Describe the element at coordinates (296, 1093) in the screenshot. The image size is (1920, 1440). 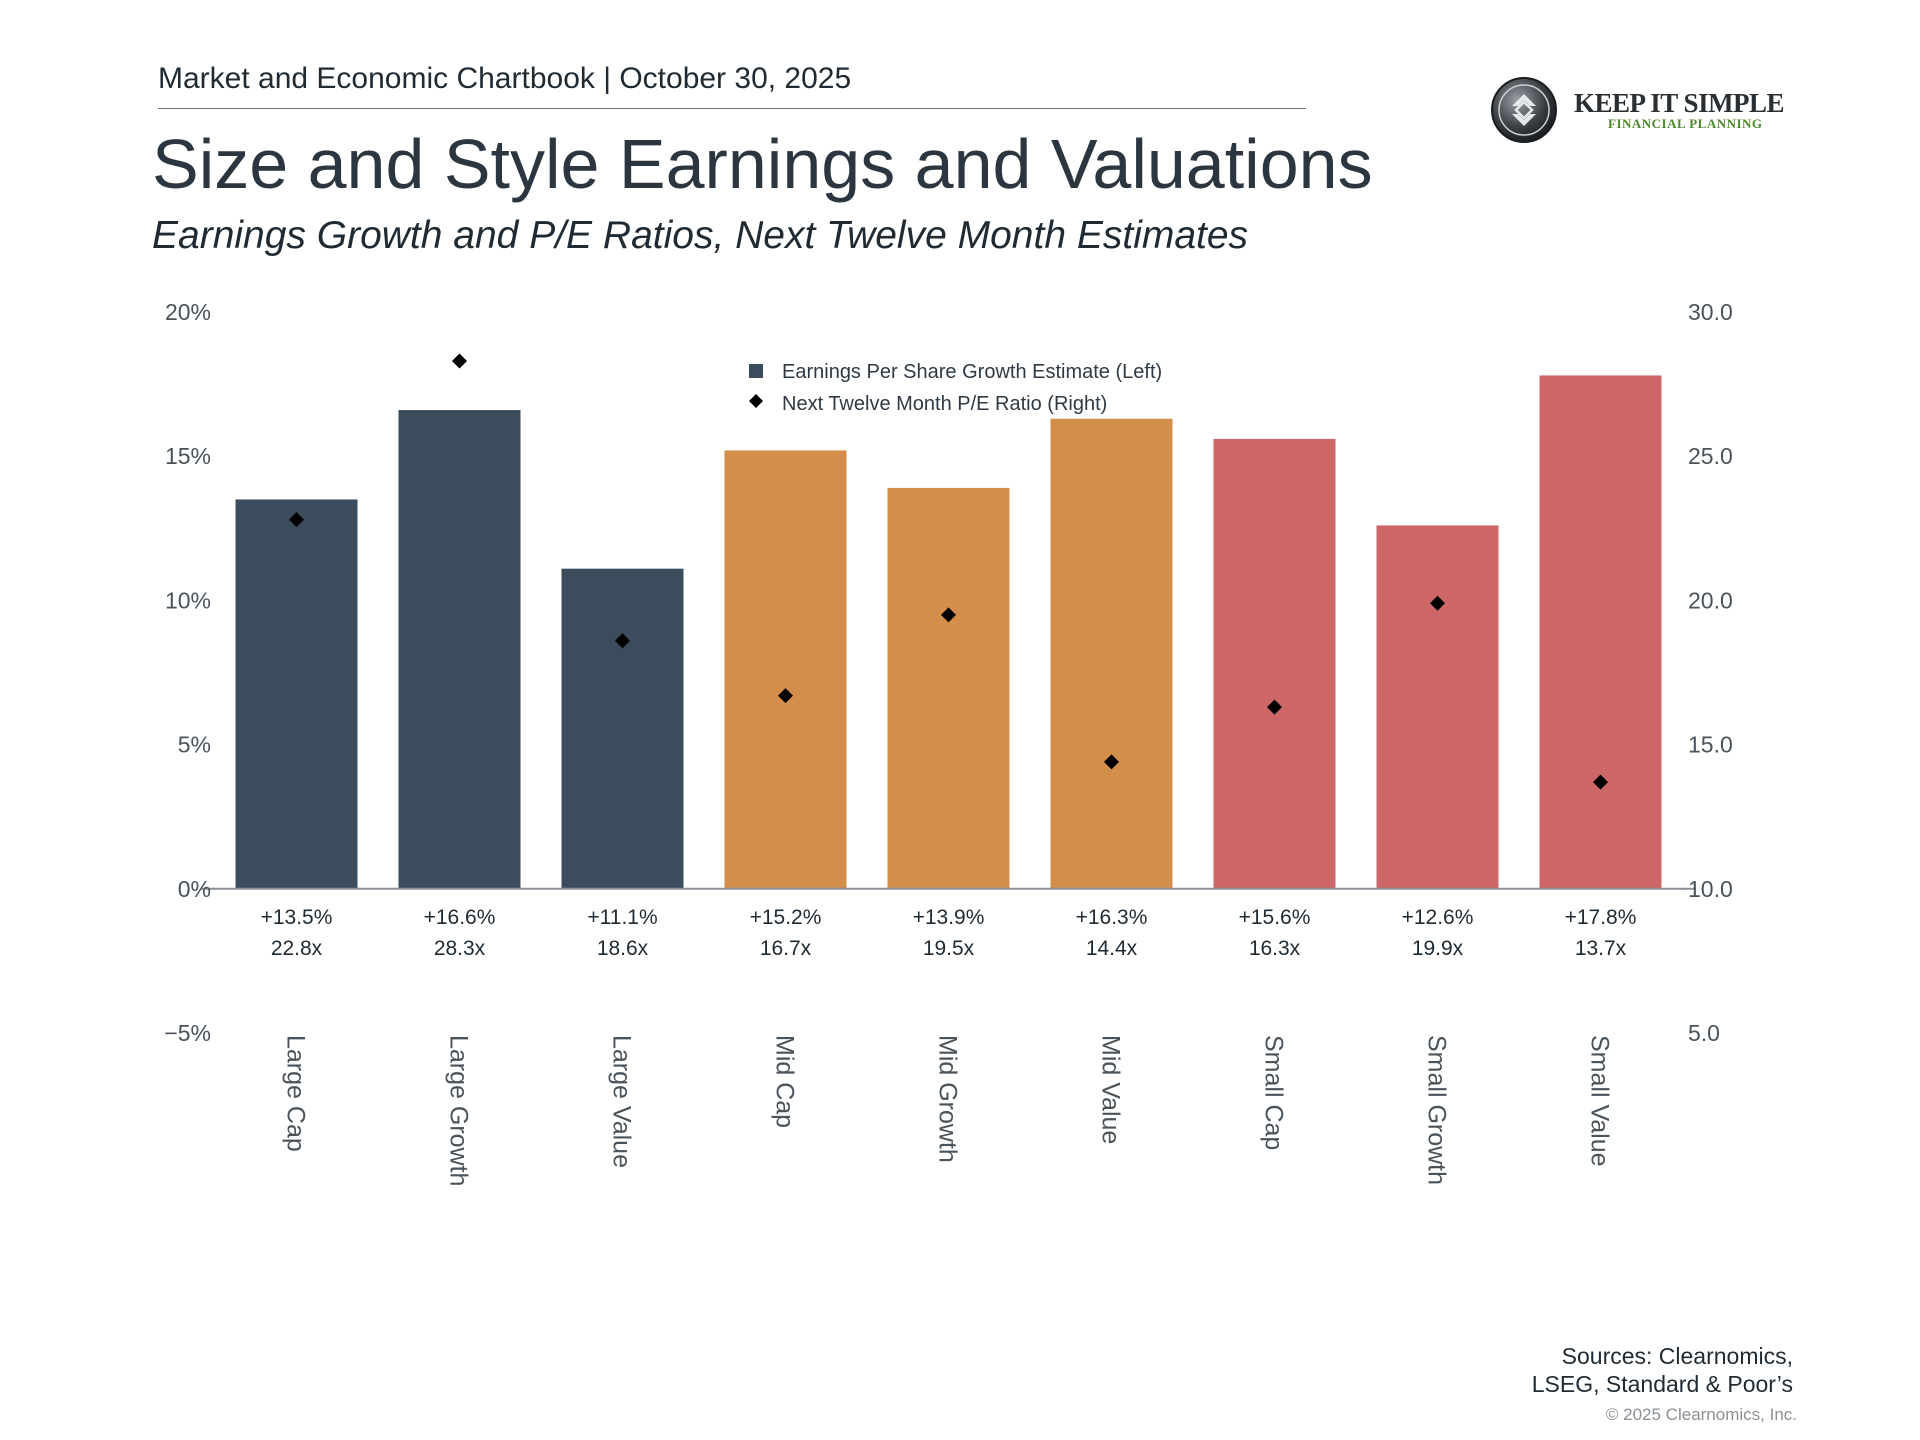
I see `category-label: Large Cap` at that location.